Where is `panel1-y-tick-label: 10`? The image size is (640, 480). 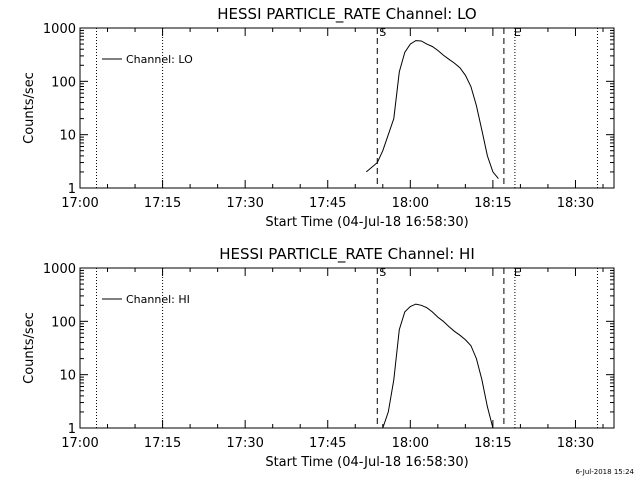
panel1-y-tick-label: 10 is located at coordinates (67, 136).